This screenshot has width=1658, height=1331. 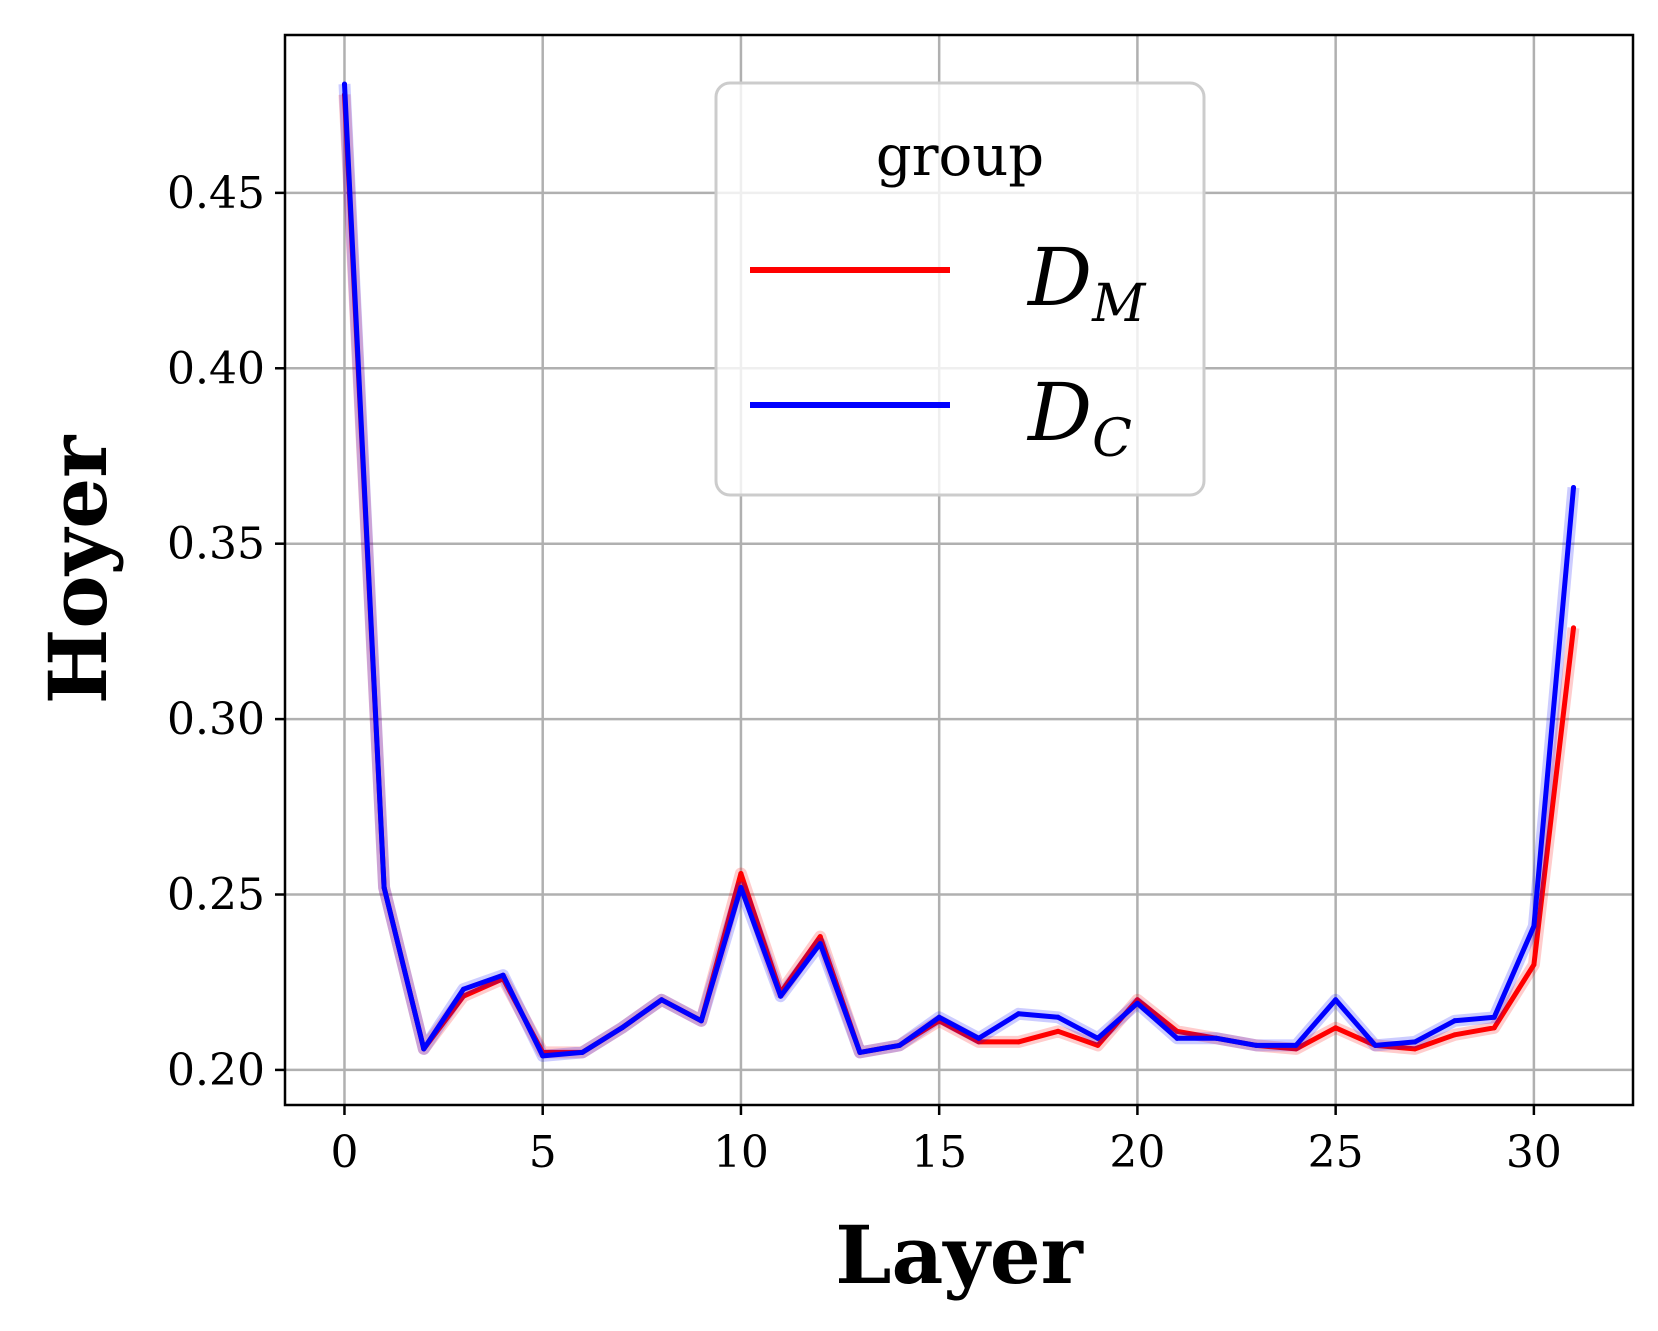 I want to click on x-tick-label: 15, so click(x=939, y=1152).